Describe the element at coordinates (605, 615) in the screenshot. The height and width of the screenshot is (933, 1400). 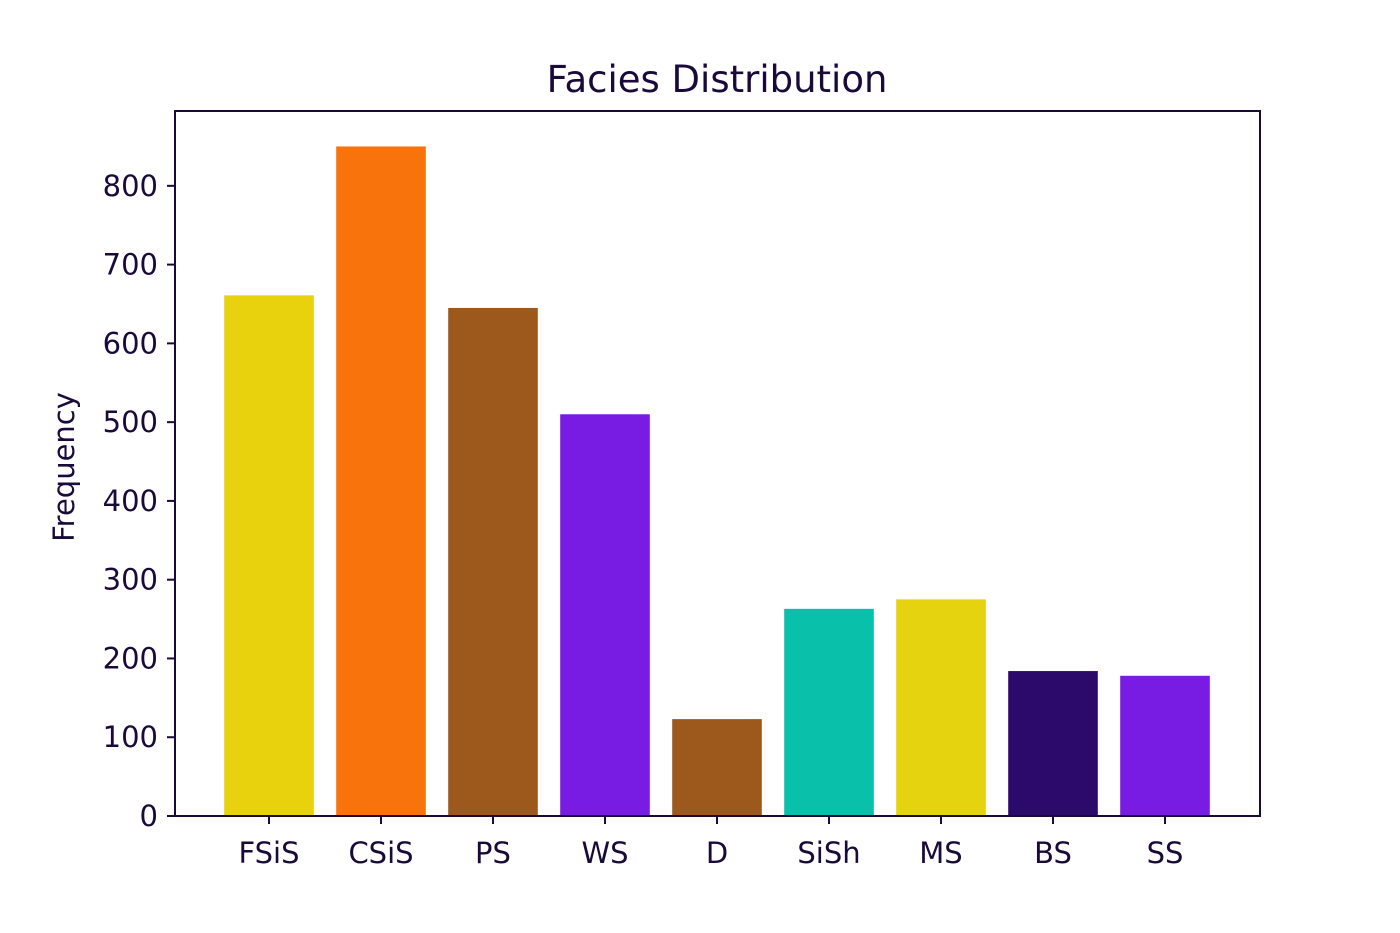
I see `bar-ws` at that location.